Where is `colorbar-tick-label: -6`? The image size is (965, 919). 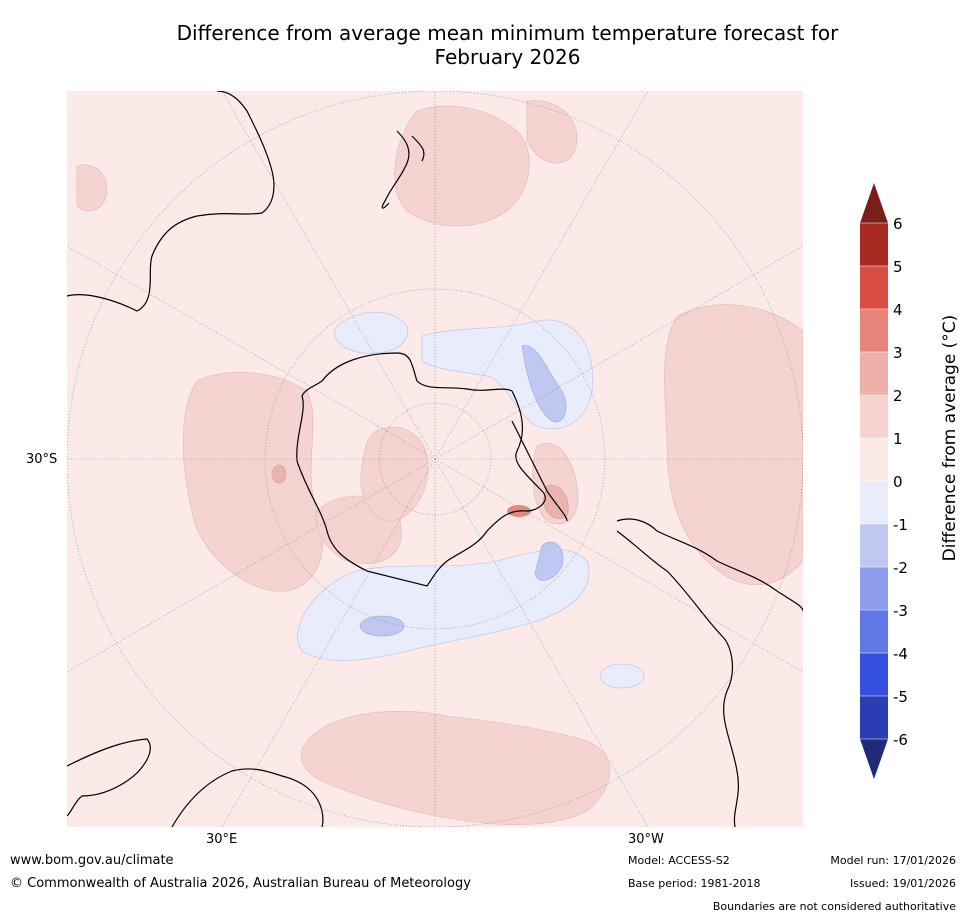
colorbar-tick-label: -6 is located at coordinates (900, 740).